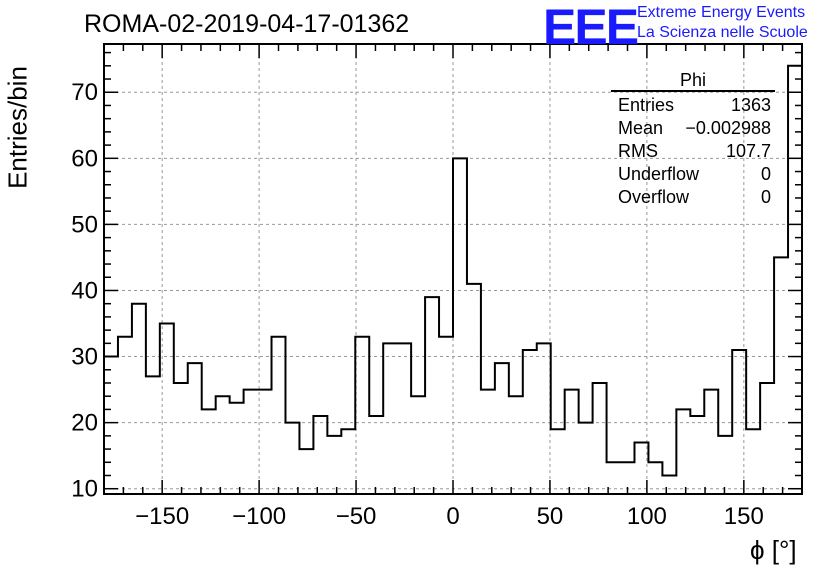 The image size is (836, 572). Describe the element at coordinates (750, 105) in the screenshot. I see `stats-value: 1363` at that location.